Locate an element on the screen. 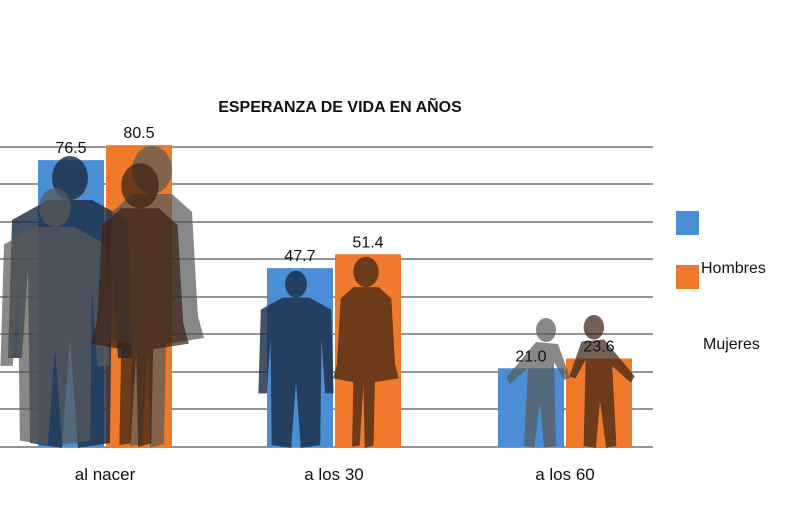 This screenshot has width=799, height=511. man-shadow-icon is located at coordinates (55, 316).